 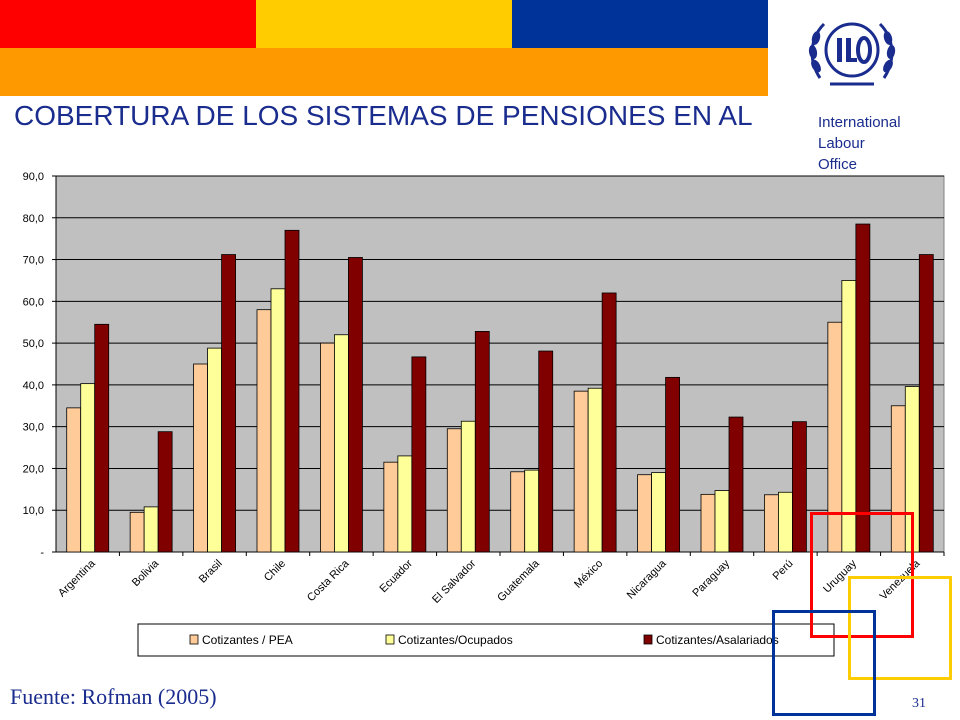 What do you see at coordinates (783, 570) in the screenshot?
I see `x-tick-label: Perú` at bounding box center [783, 570].